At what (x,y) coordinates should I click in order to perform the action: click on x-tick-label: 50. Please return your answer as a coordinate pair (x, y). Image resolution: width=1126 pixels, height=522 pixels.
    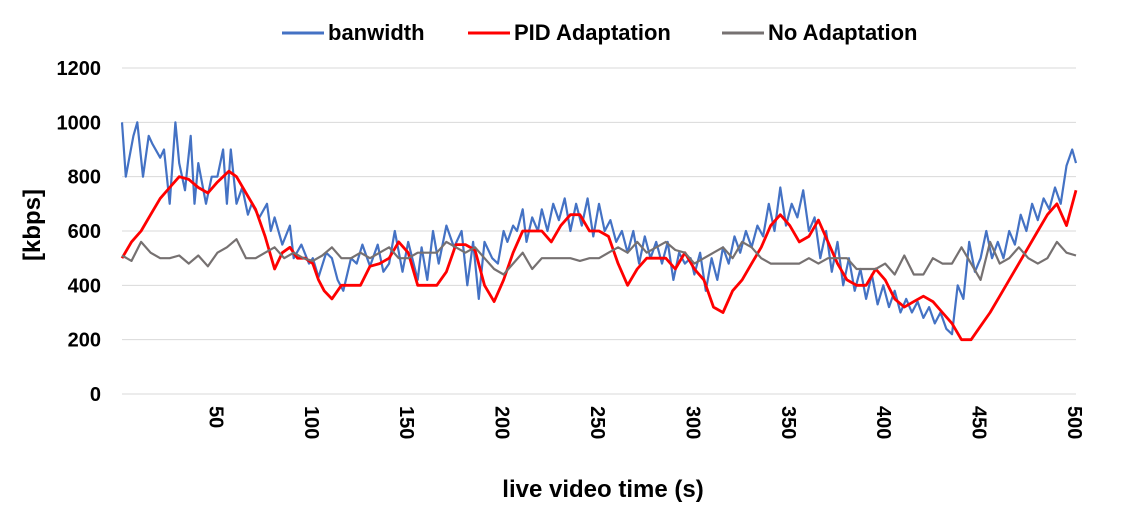
    Looking at the image, I should click on (215, 417).